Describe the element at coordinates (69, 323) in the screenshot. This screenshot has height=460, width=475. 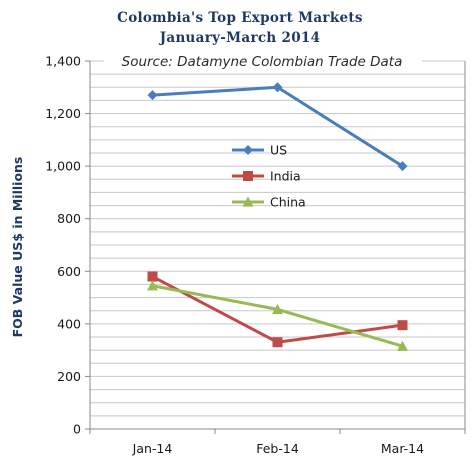
I see `y-tick-label: 400` at that location.